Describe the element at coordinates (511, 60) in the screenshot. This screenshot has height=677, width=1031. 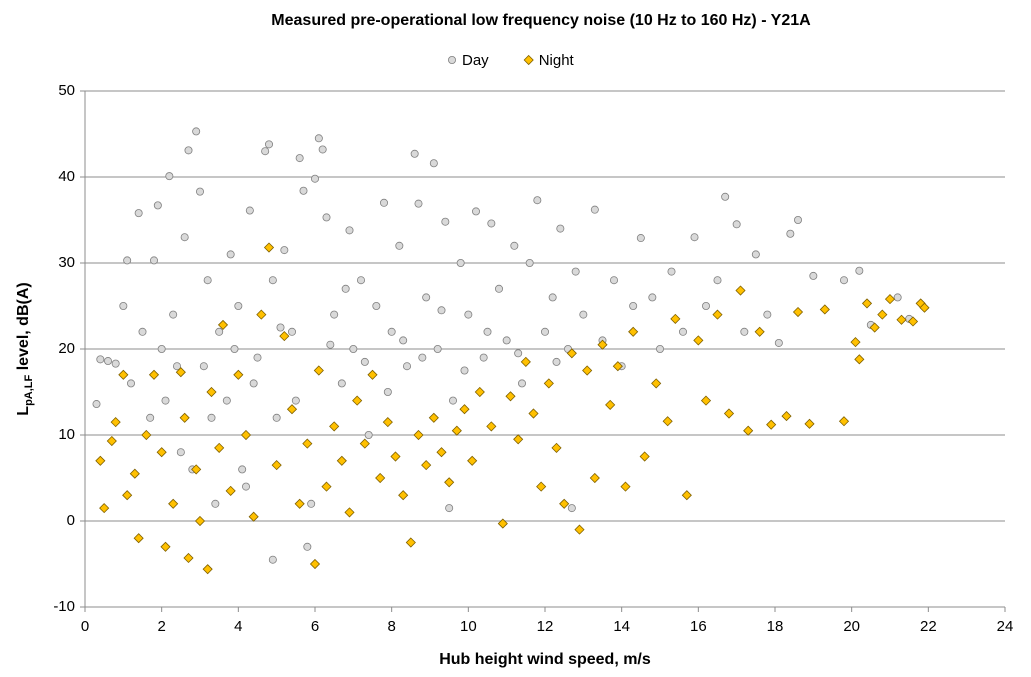
I see `legend: Day Night` at that location.